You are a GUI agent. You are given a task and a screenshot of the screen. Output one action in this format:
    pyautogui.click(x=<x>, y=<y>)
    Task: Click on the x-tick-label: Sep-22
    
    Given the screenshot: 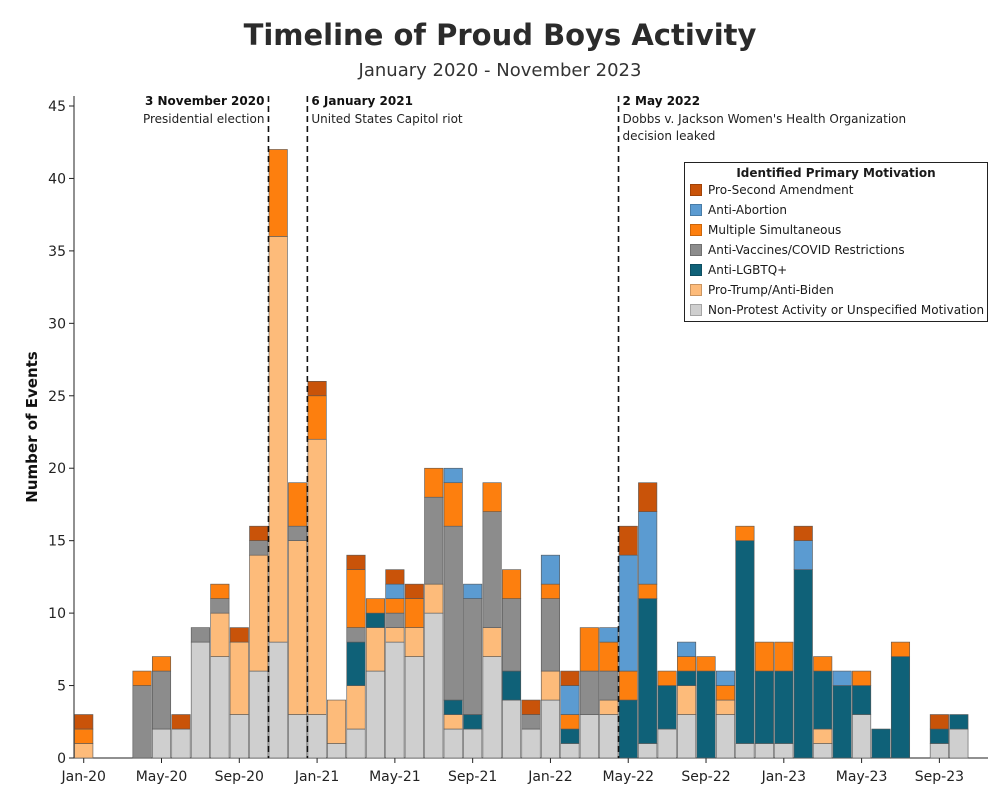 What is the action you would take?
    pyautogui.click(x=705, y=777)
    